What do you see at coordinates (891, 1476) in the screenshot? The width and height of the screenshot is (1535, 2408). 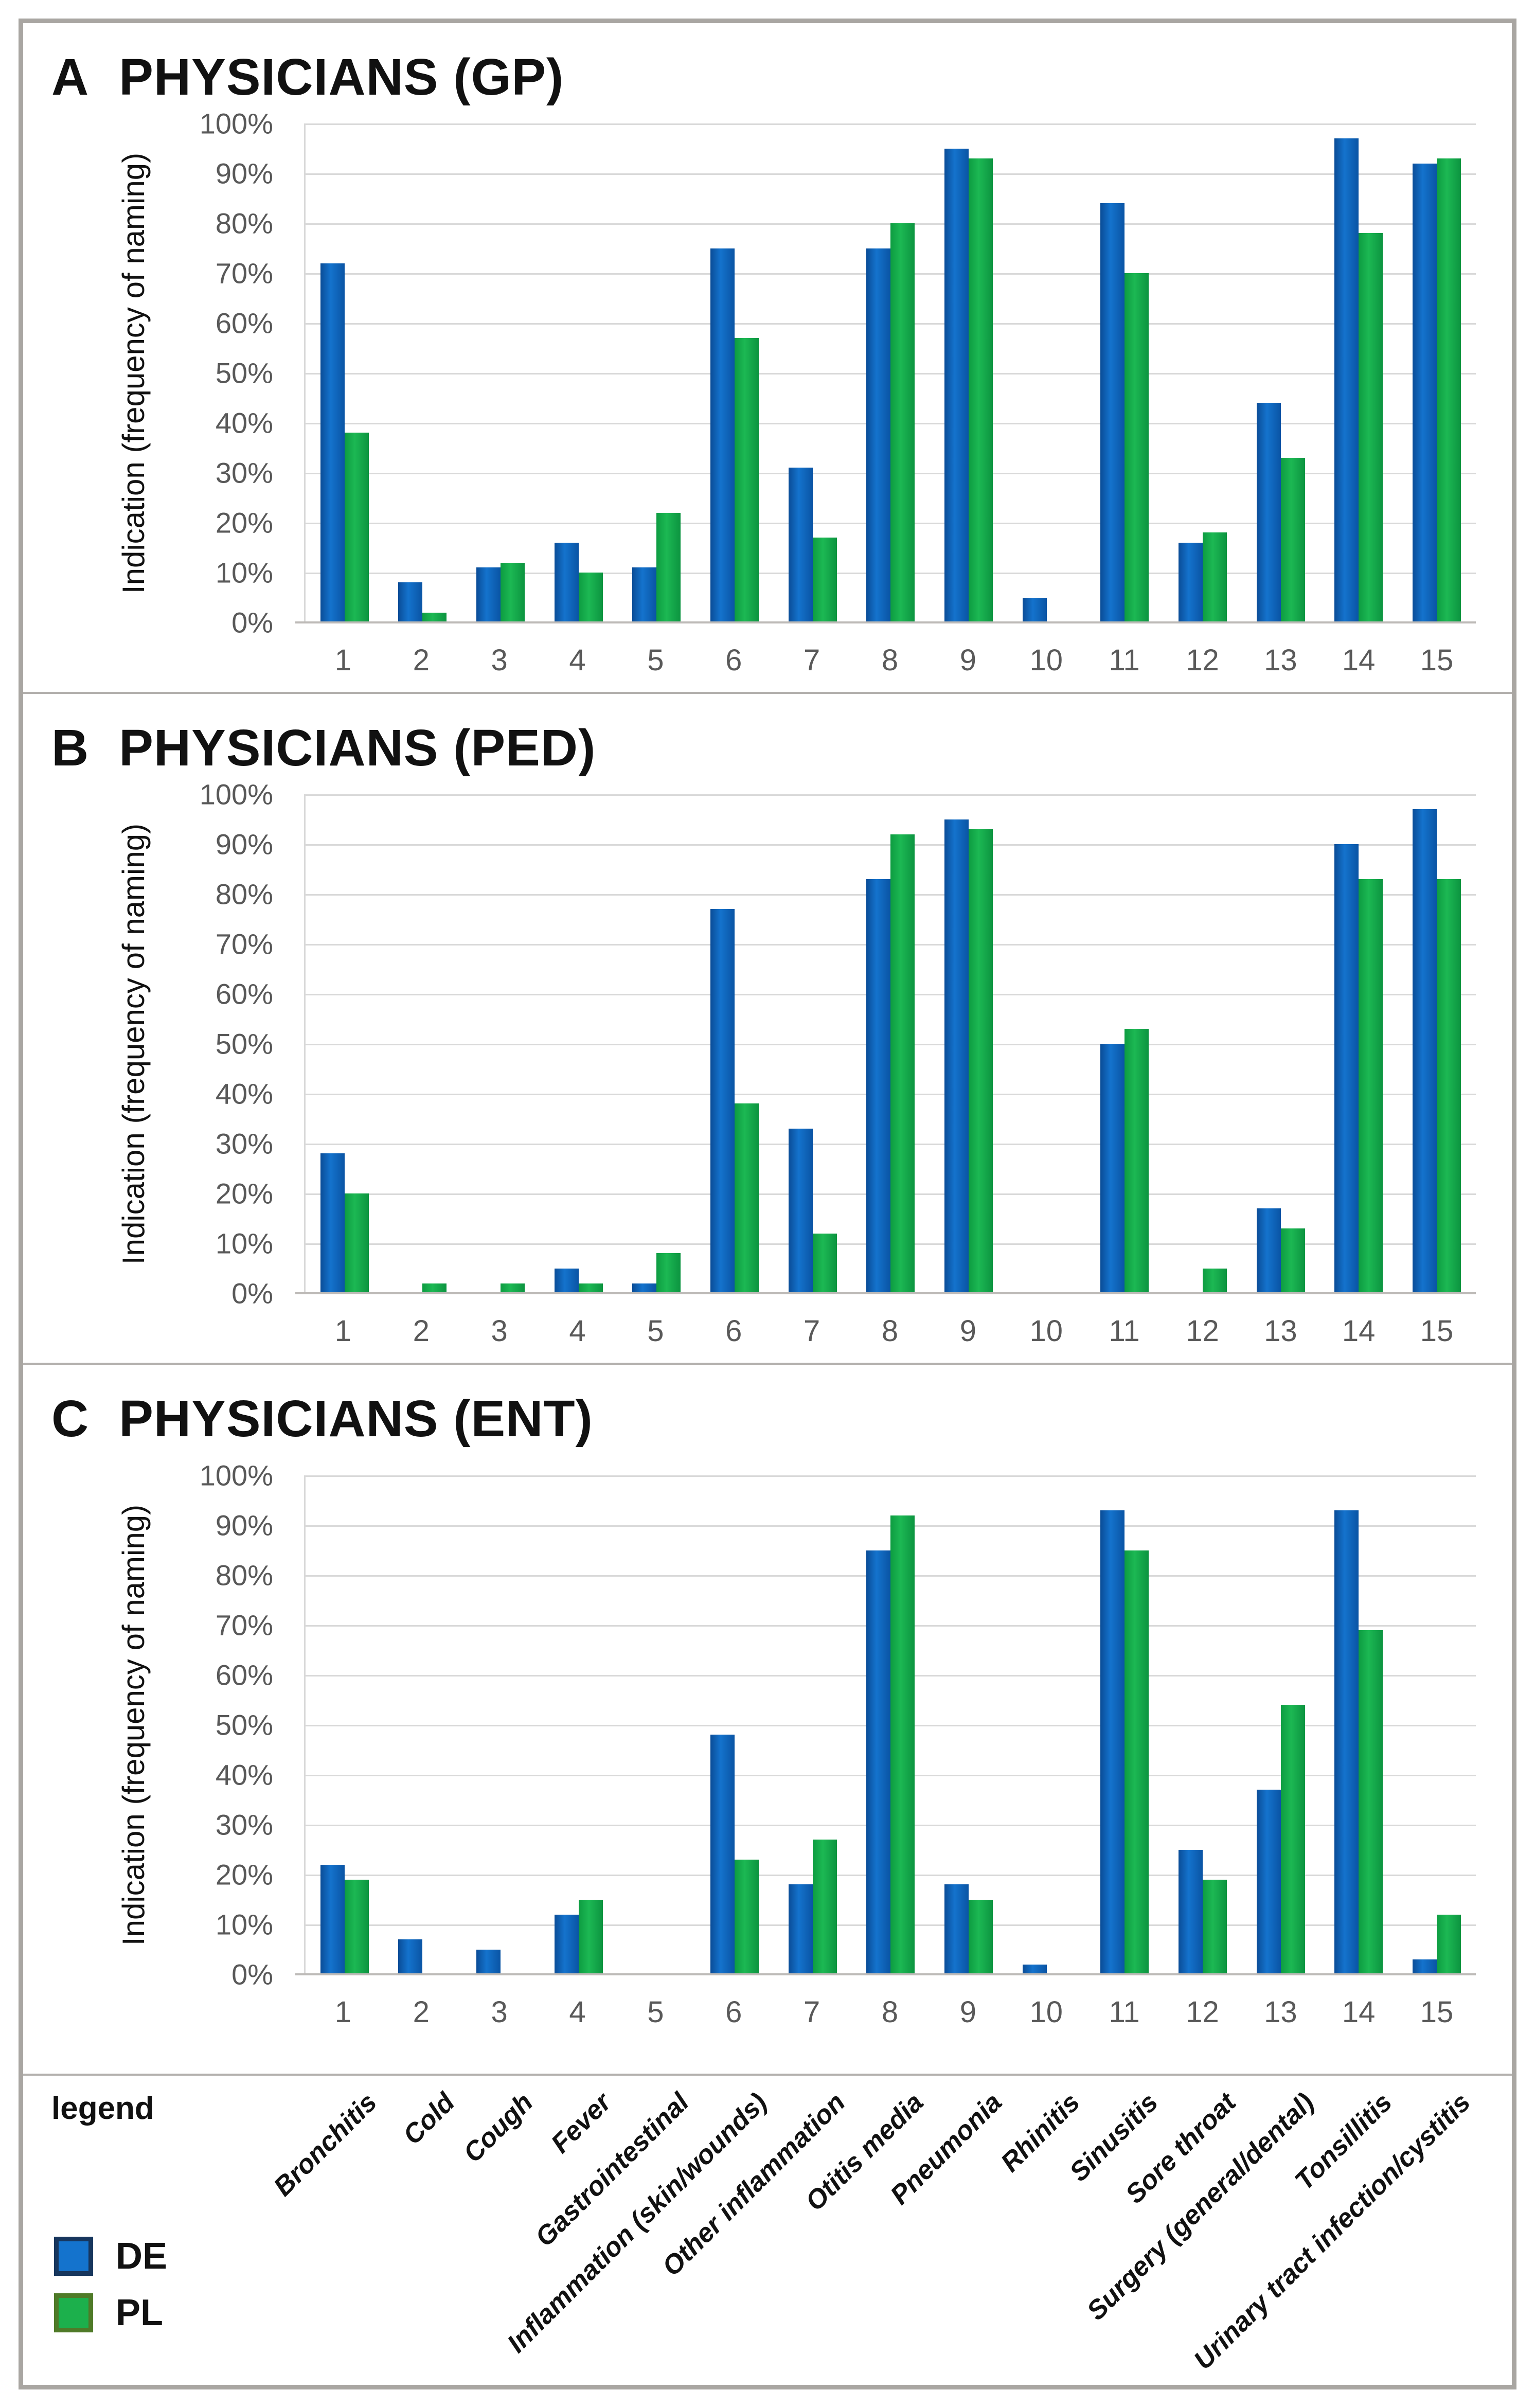 I see `gridline` at bounding box center [891, 1476].